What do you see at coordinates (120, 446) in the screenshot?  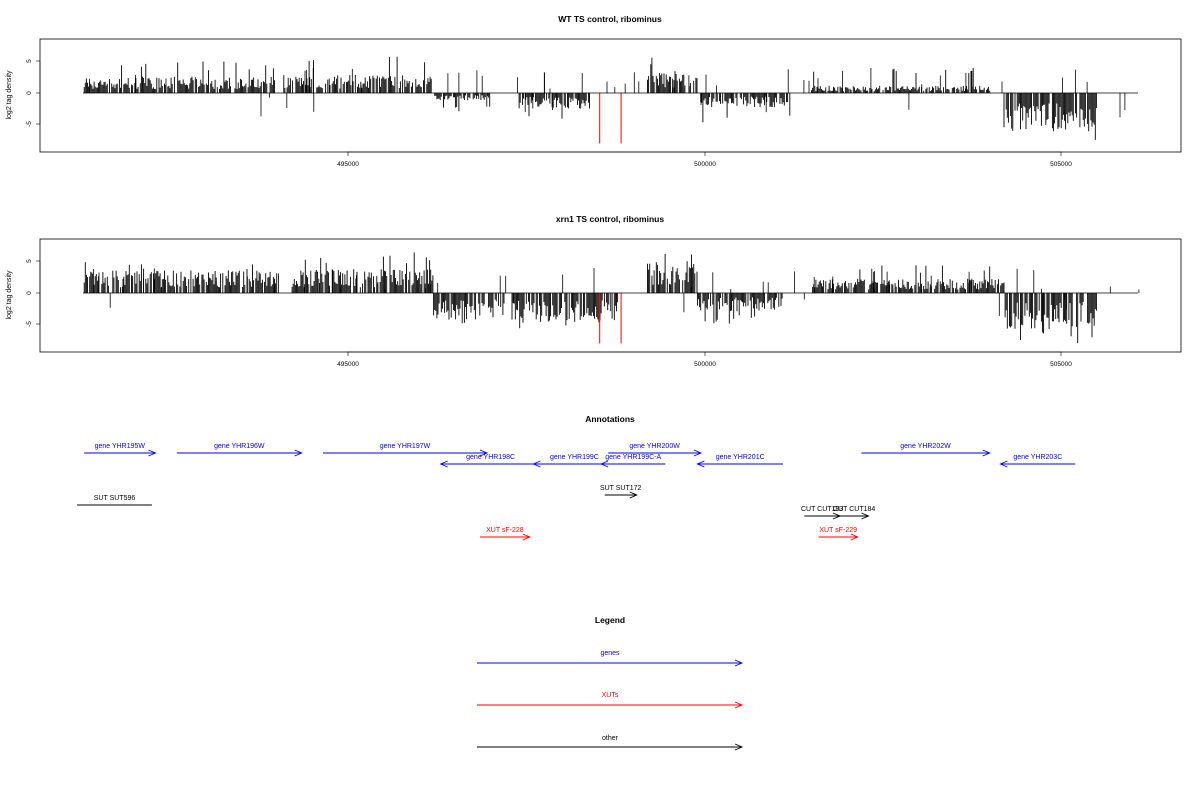 I see `feature-label: gene YHR195W` at bounding box center [120, 446].